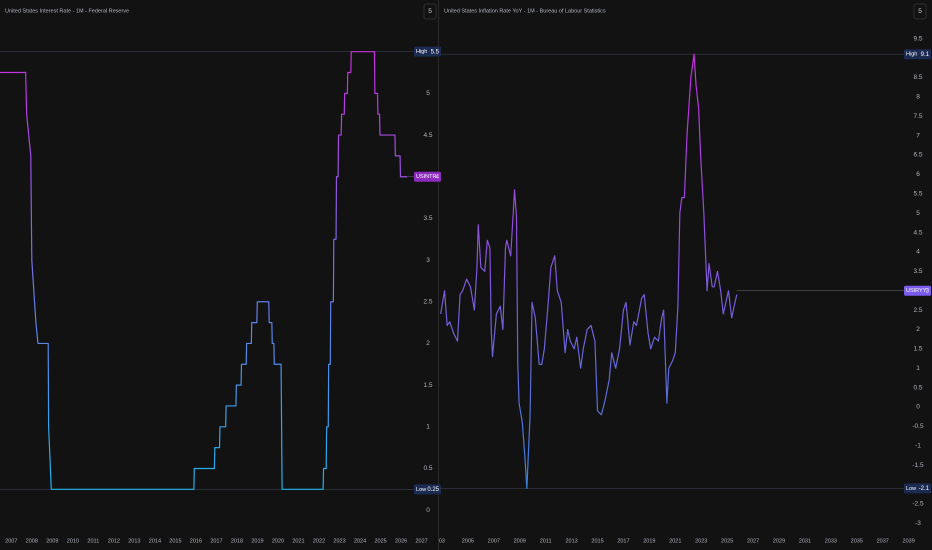 The image size is (932, 550). I want to click on price-tag-value: 0.25, so click(433, 490).